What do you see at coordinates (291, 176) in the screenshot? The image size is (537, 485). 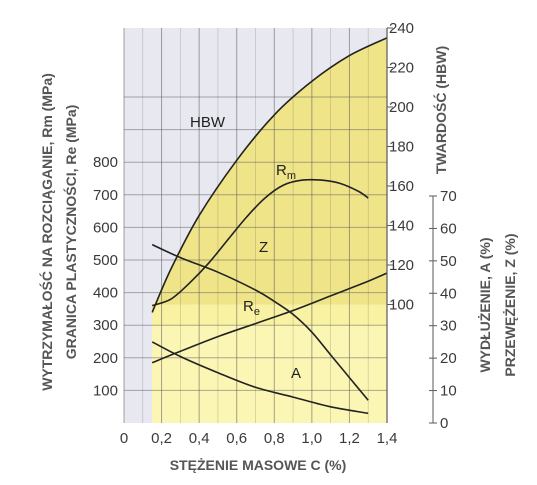 I see `series-label-rm-sub: m` at bounding box center [291, 176].